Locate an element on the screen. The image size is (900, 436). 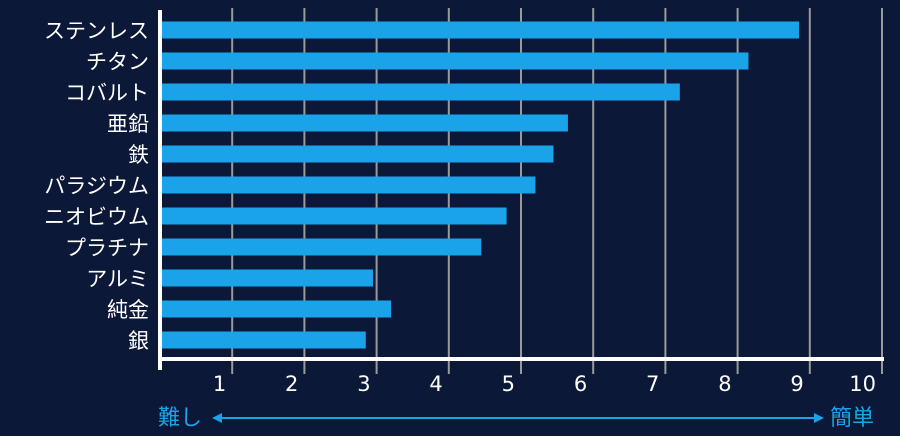
category-label: 鉄 is located at coordinates (138, 155).